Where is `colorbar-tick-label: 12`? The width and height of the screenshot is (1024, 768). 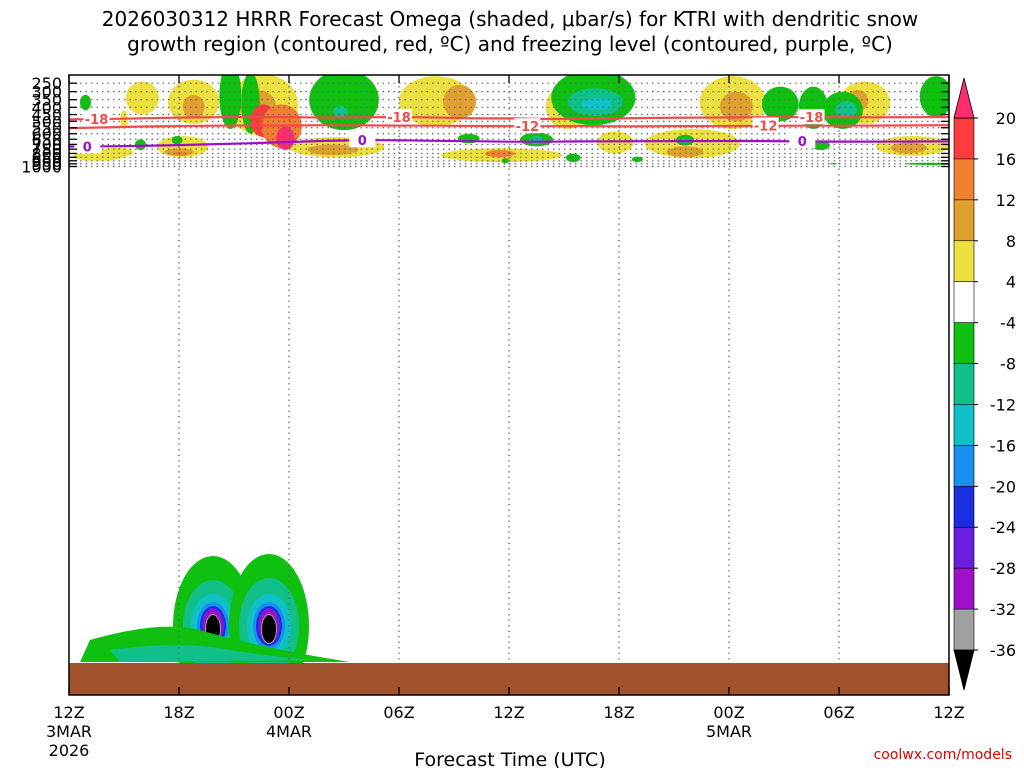 colorbar-tick-label: 12 is located at coordinates (1006, 200).